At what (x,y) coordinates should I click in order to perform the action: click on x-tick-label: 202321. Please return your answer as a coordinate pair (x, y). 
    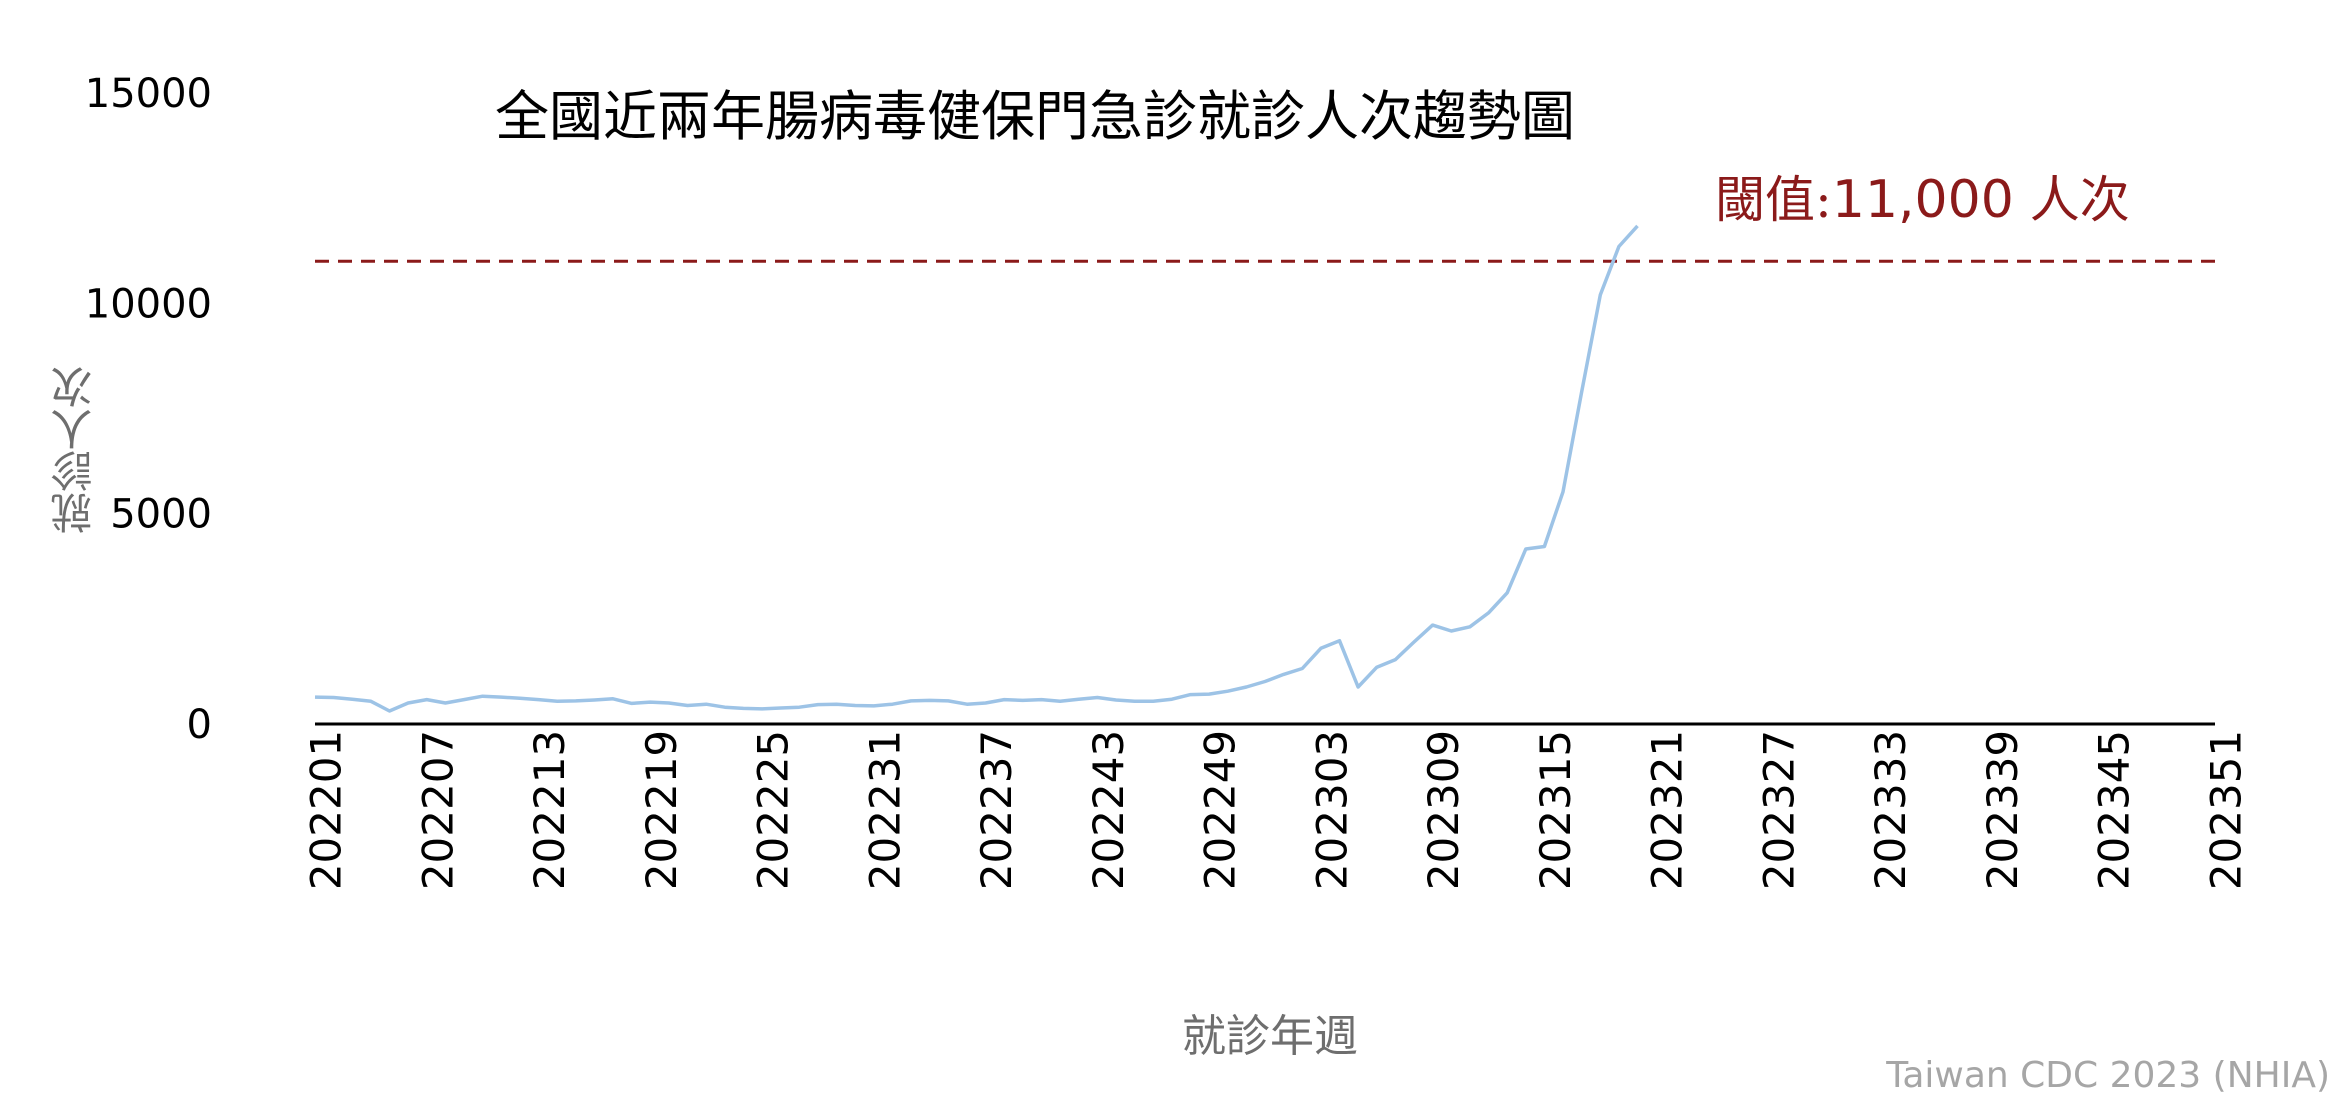
    Looking at the image, I should click on (1667, 810).